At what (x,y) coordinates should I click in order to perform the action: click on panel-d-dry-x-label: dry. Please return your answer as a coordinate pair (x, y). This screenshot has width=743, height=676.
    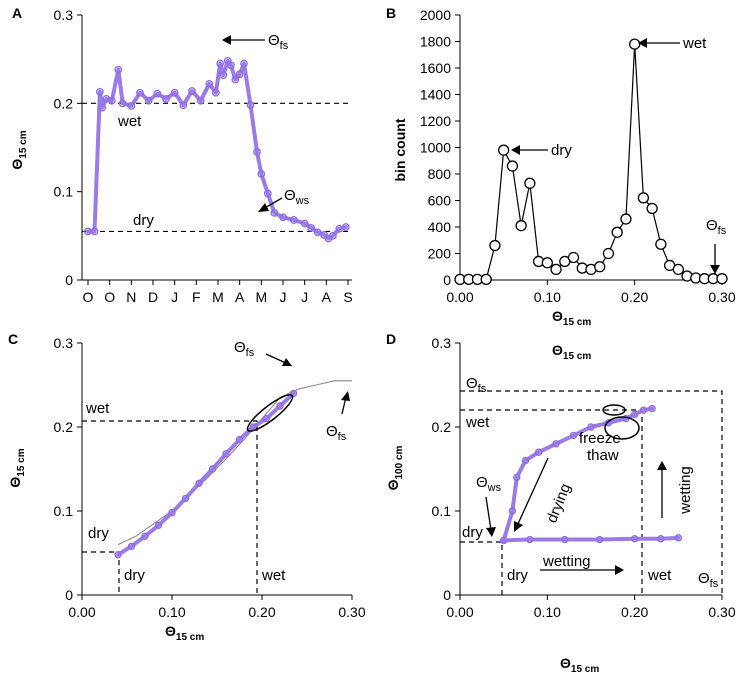
    Looking at the image, I should click on (517, 575).